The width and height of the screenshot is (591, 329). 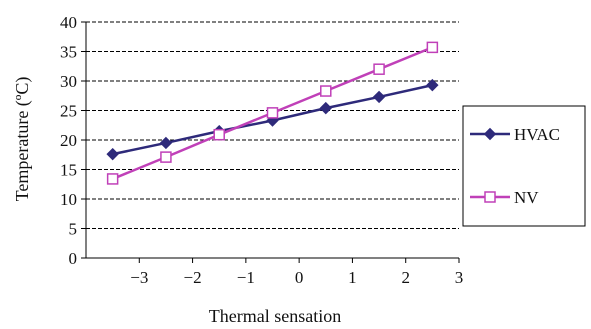 What do you see at coordinates (68, 52) in the screenshot?
I see `y-tick-label: 35` at bounding box center [68, 52].